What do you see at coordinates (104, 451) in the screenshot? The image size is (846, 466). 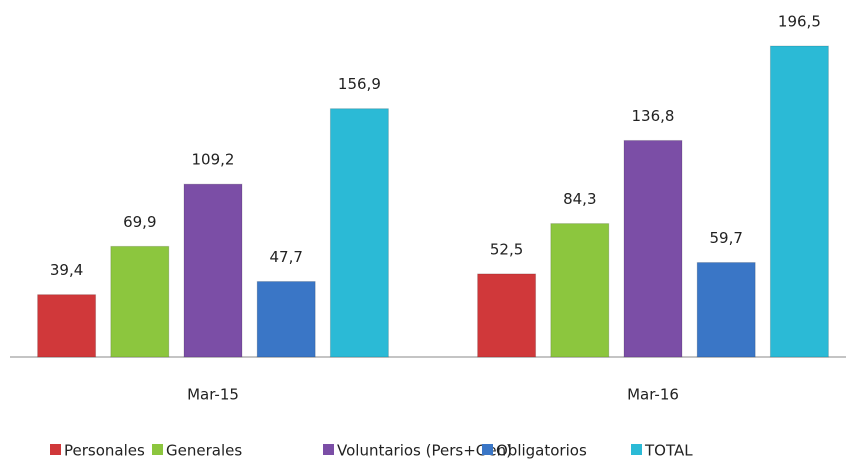 I see `legend-label: Personales` at bounding box center [104, 451].